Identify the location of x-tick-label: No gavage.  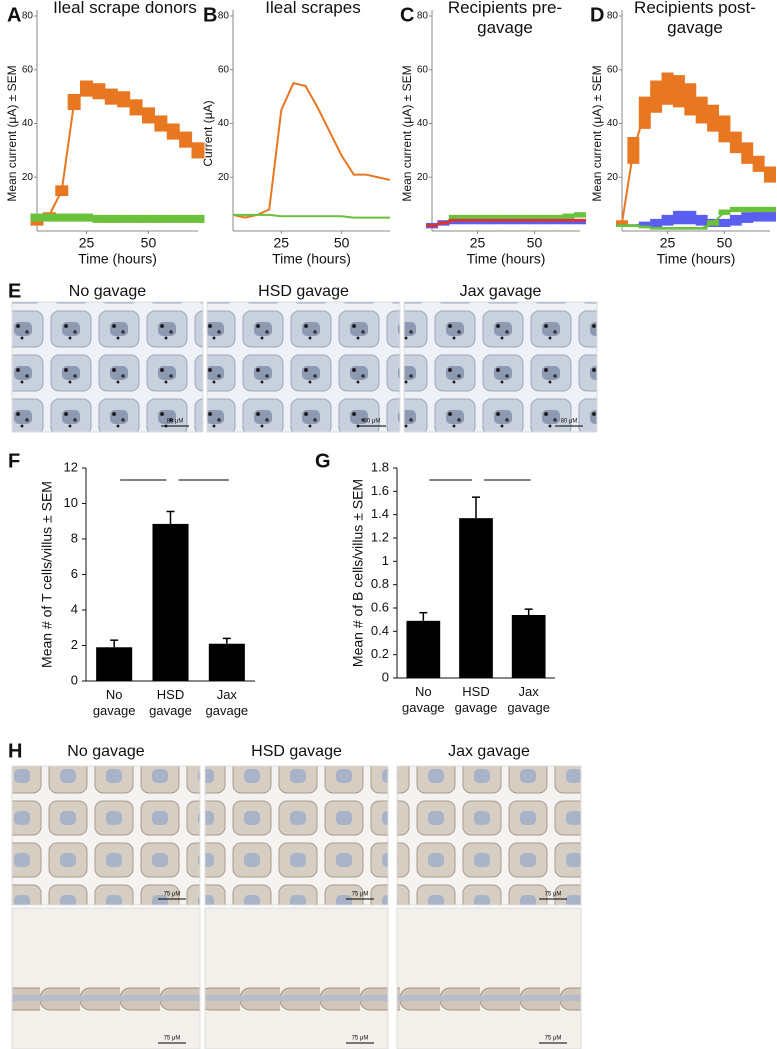
(423, 699).